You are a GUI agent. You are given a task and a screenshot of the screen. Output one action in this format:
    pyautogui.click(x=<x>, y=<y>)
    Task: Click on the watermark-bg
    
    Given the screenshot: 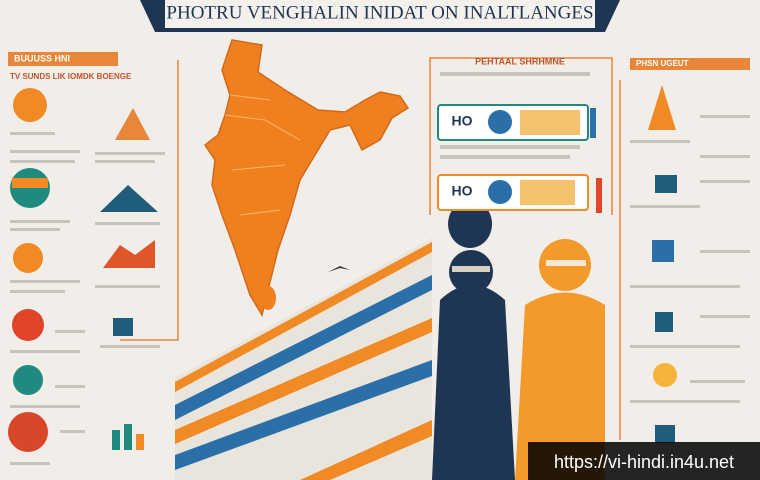 What is the action you would take?
    pyautogui.click(x=644, y=461)
    